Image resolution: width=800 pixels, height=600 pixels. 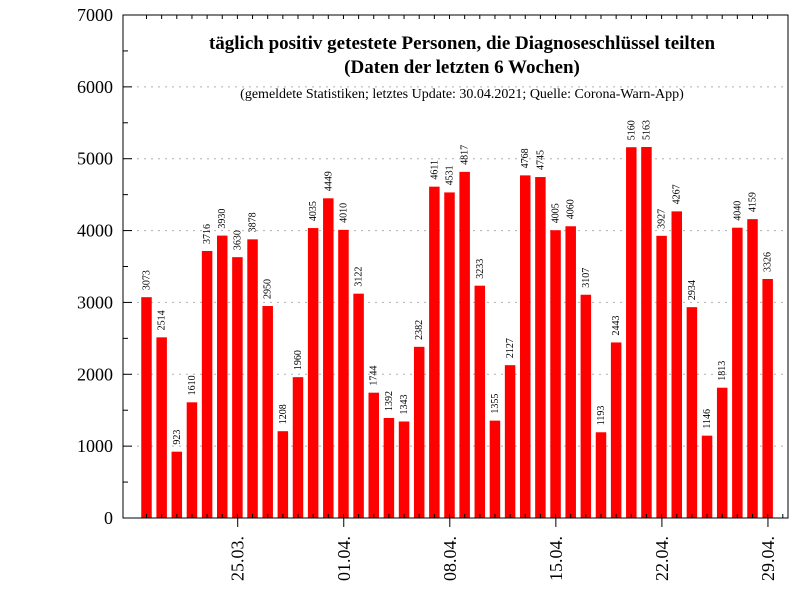 I want to click on y-tick-label: 4000, so click(x=95, y=231).